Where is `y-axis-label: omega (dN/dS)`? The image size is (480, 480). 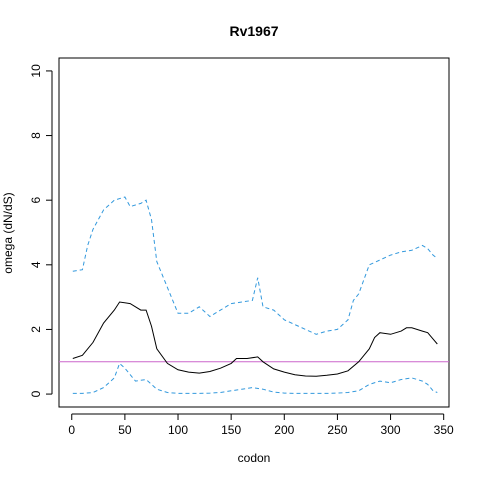
y-axis-label: omega (dN/dS) is located at coordinates (8, 232).